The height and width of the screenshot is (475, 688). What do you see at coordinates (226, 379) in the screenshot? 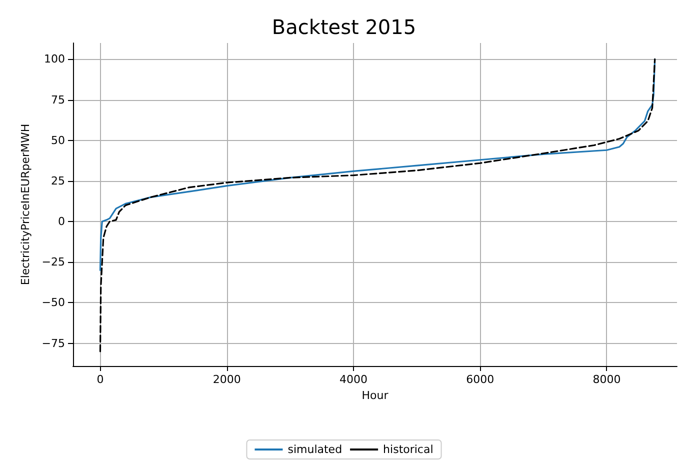
I see `x-tick-label: 2000` at bounding box center [226, 379].